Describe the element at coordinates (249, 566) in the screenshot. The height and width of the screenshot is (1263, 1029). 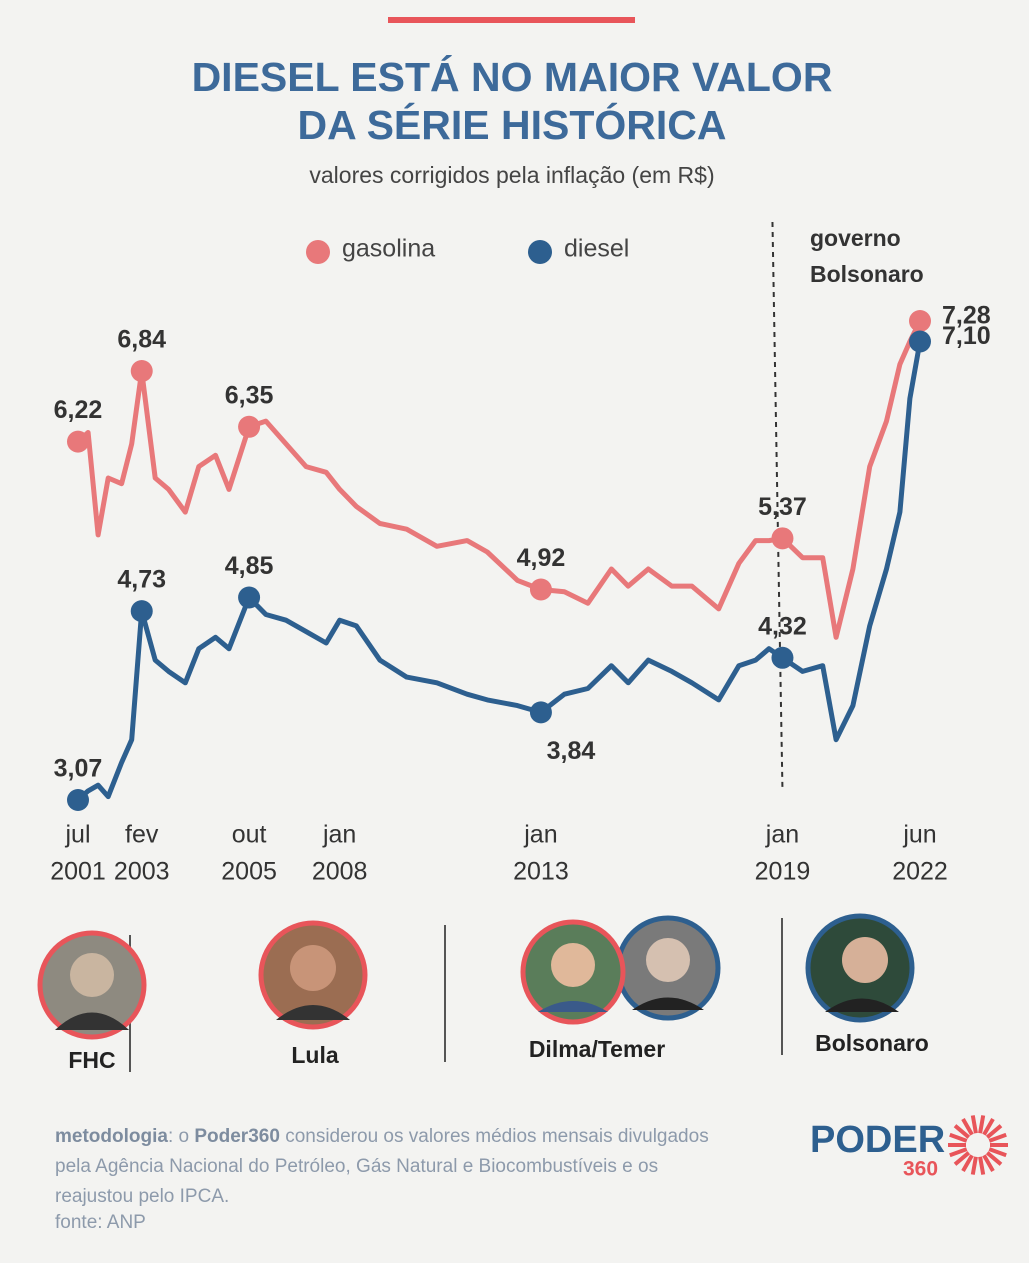
I see `value-label: 4,85` at that location.